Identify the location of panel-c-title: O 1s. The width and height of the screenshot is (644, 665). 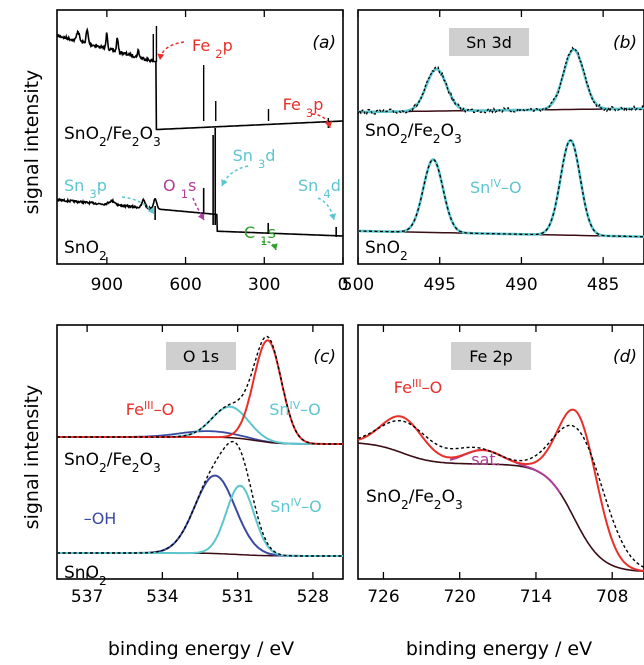
(201, 356).